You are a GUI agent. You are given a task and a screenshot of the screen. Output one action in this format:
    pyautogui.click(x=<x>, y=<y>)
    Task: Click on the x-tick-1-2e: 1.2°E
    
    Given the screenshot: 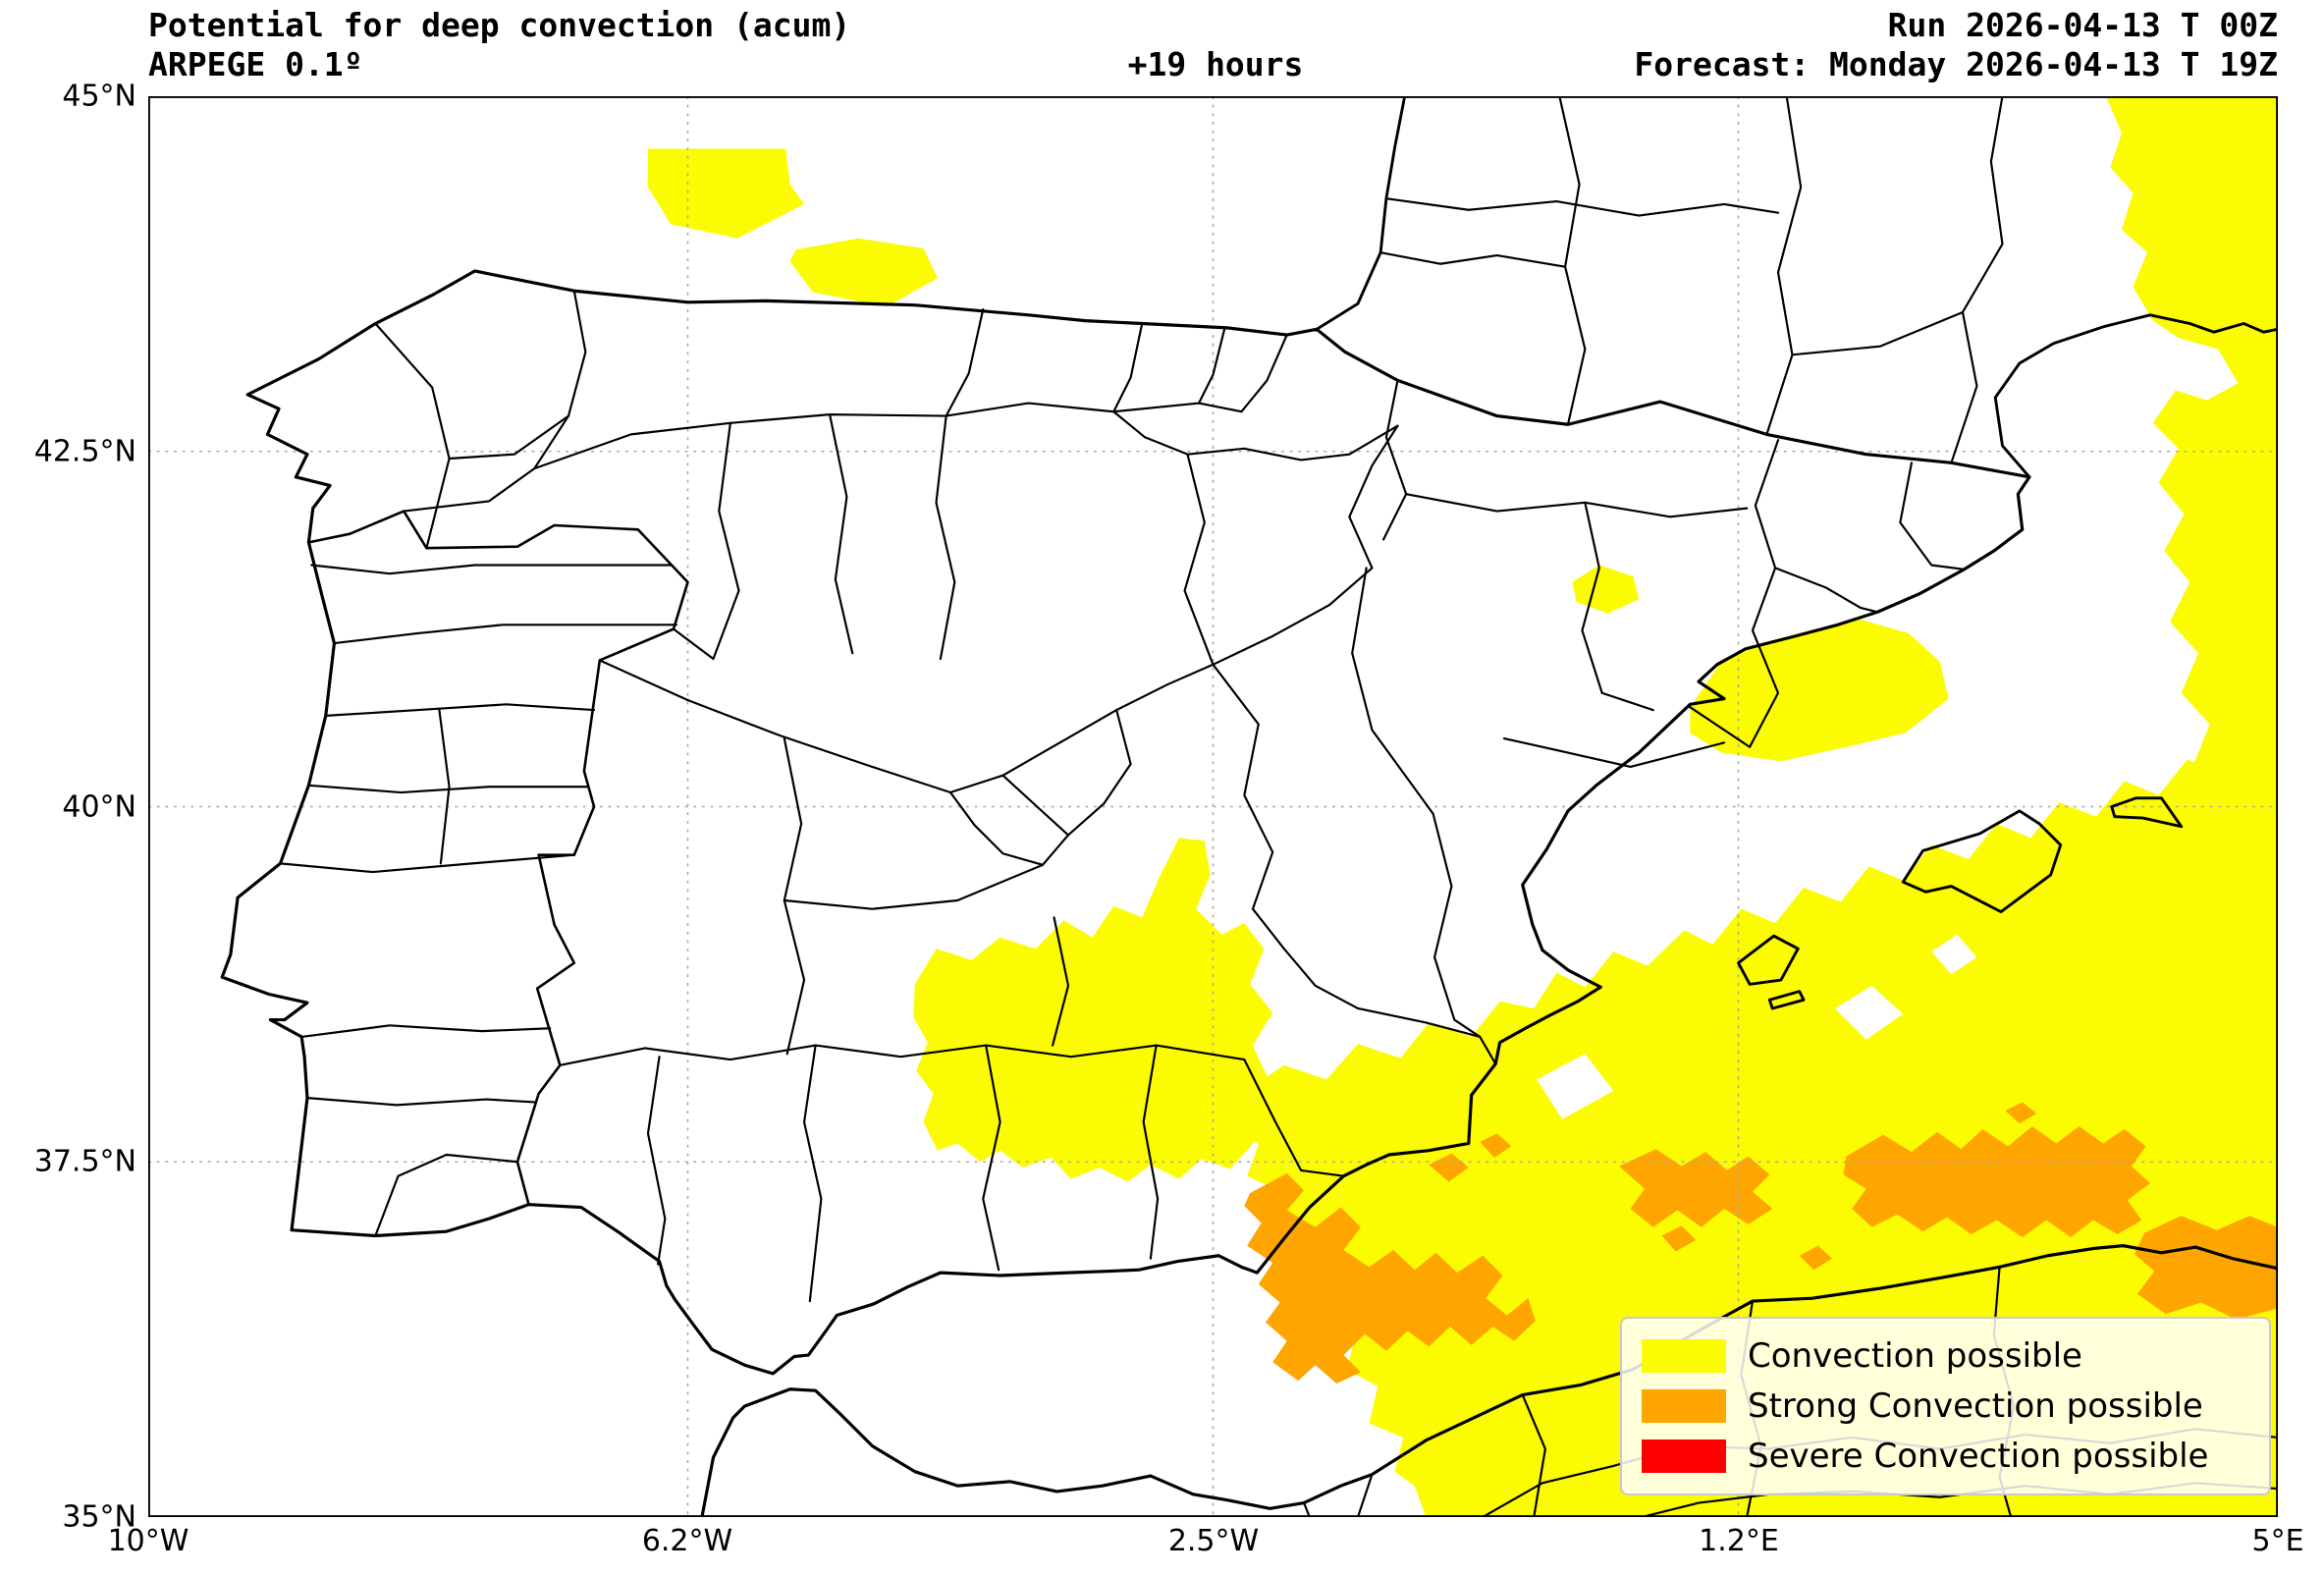 What is the action you would take?
    pyautogui.click(x=1739, y=1541)
    